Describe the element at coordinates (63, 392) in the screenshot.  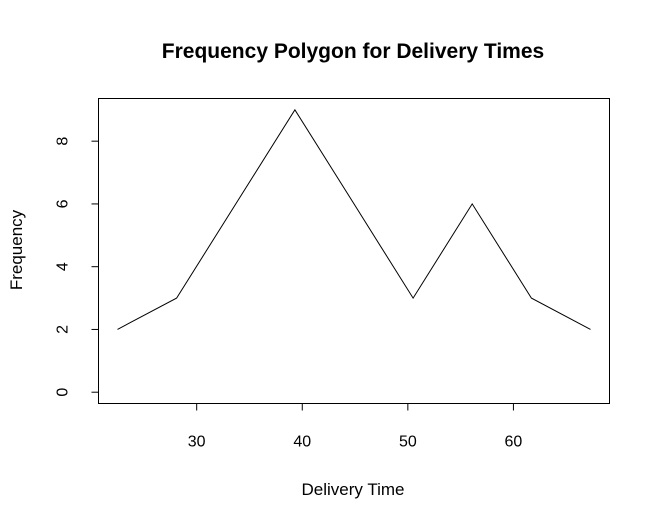
I see `y-tick-label: 0` at that location.